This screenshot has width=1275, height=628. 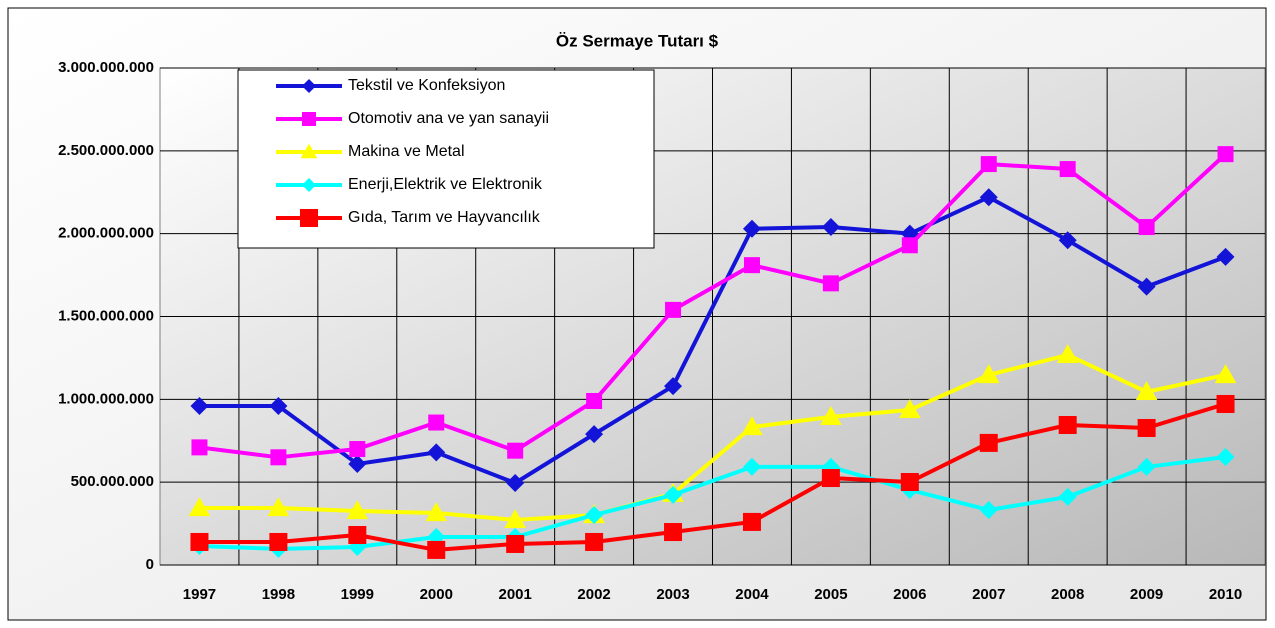 I want to click on x-tick-label: 2007, so click(x=988, y=594).